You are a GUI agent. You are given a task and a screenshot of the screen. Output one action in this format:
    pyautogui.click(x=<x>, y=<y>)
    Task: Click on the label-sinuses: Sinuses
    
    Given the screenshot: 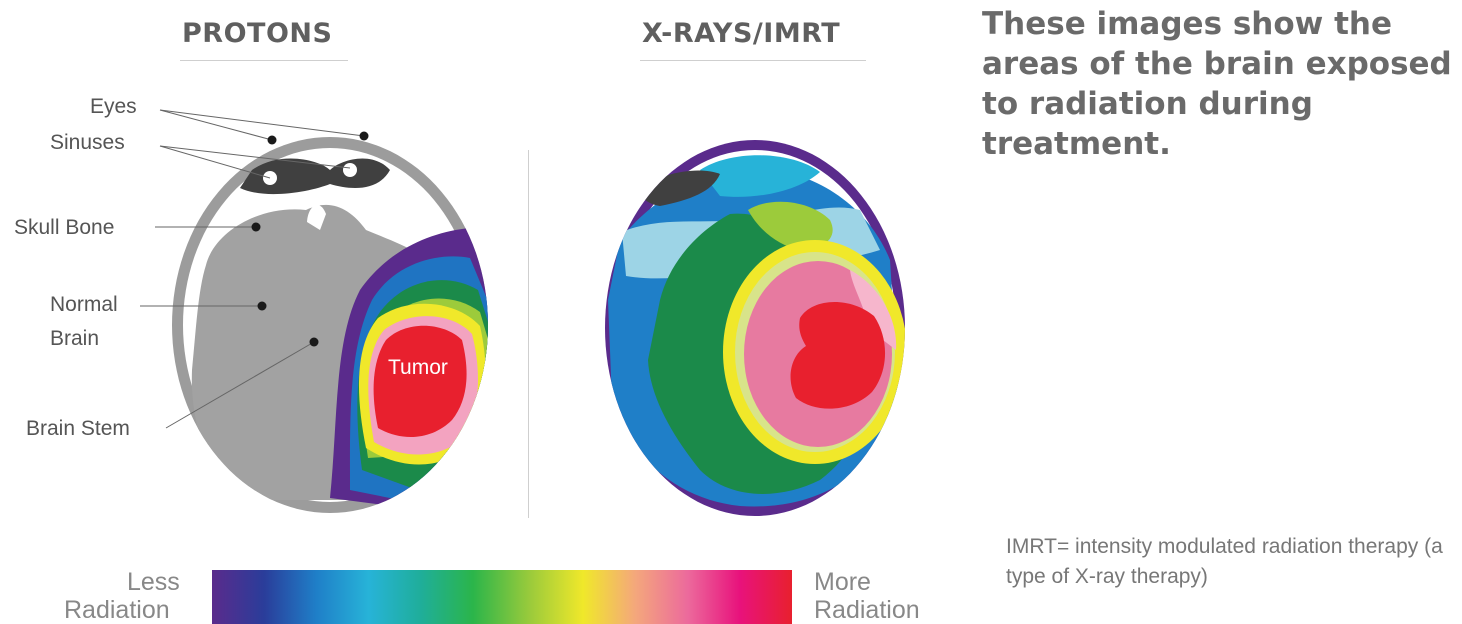 What is the action you would take?
    pyautogui.click(x=87, y=142)
    